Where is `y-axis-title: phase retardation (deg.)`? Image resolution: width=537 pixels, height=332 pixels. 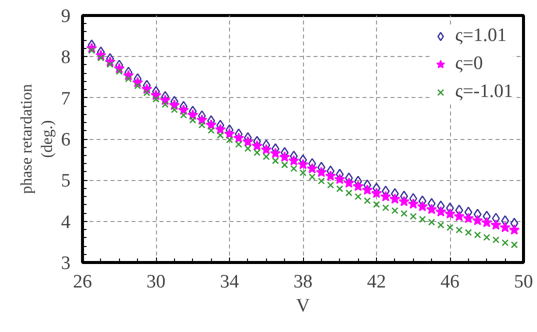 y-axis-title: phase retardation (deg.) is located at coordinates (37, 139).